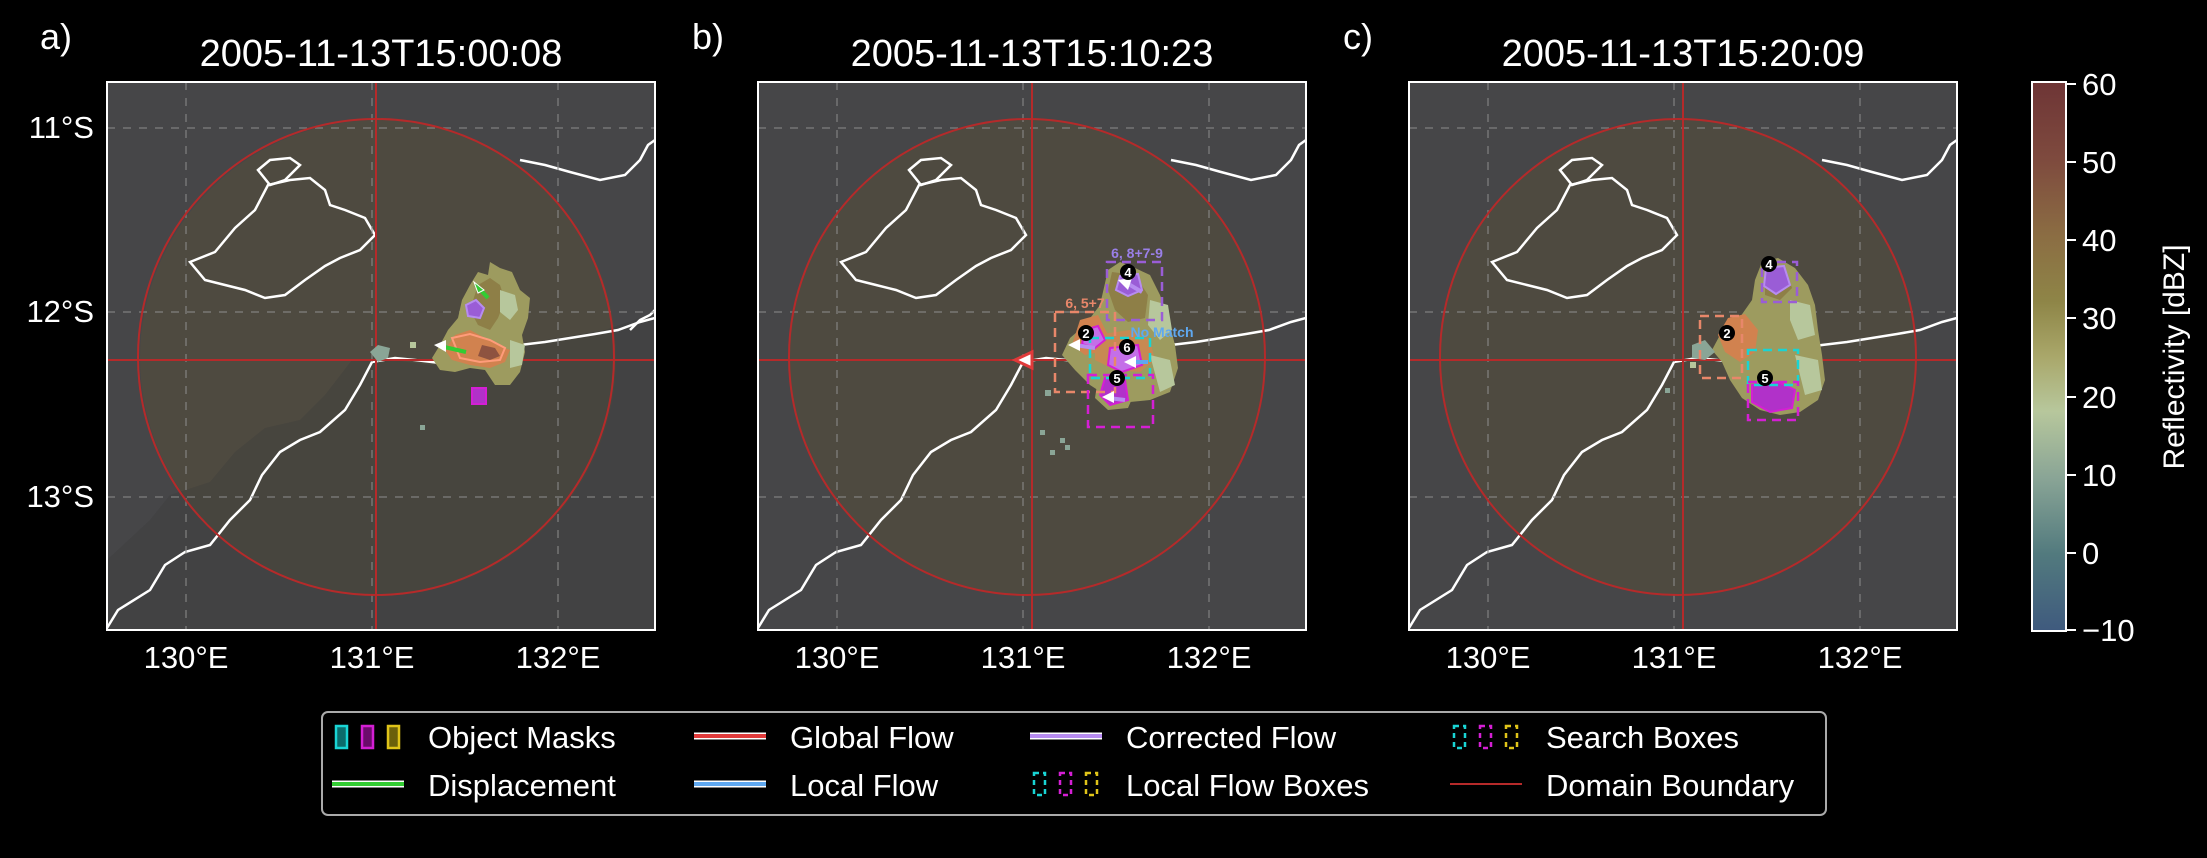  I want to click on colorbar-tick-40: 40, so click(2099, 240).